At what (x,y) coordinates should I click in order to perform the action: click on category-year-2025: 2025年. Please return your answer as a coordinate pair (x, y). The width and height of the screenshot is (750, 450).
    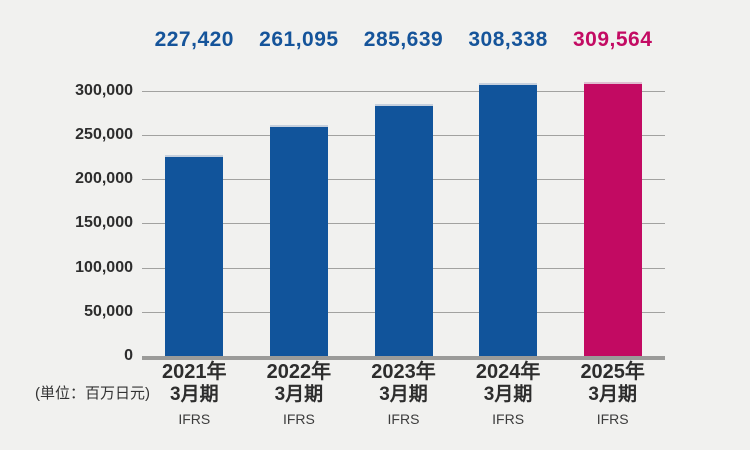
    Looking at the image, I should click on (612, 372).